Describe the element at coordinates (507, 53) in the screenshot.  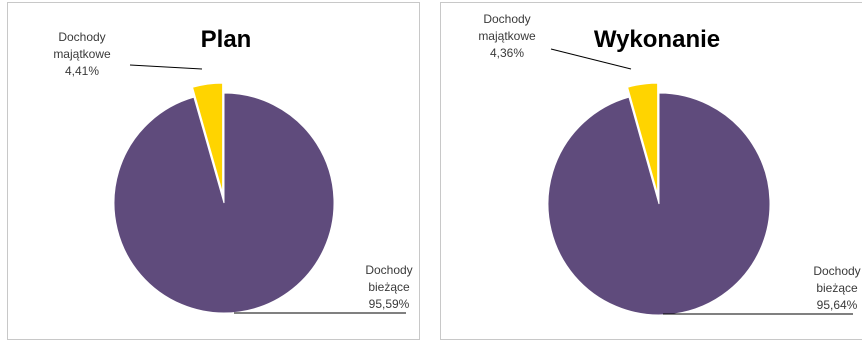
I see `label-majatkowe-value: 4,36%` at that location.